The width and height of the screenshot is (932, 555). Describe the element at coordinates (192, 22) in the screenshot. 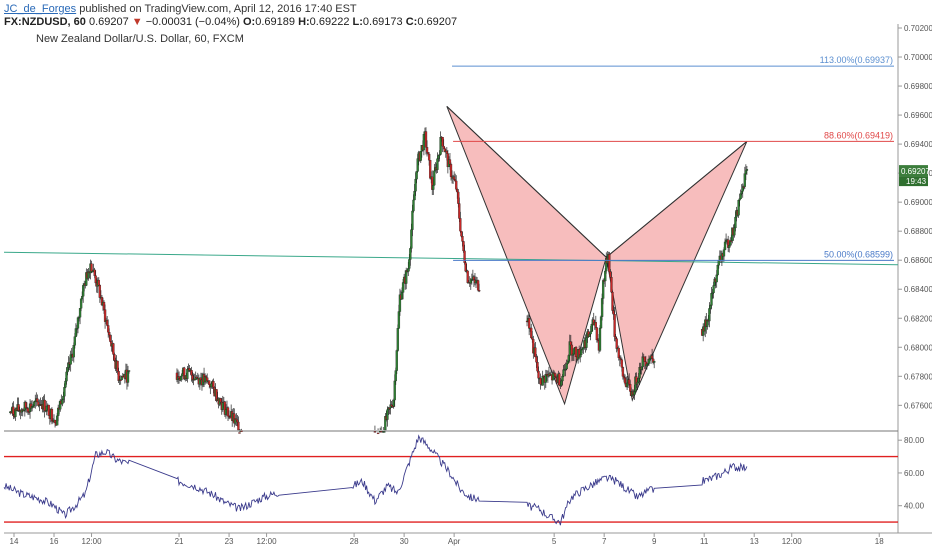

I see `price-change: −0.00031 (−0.04%)` at that location.